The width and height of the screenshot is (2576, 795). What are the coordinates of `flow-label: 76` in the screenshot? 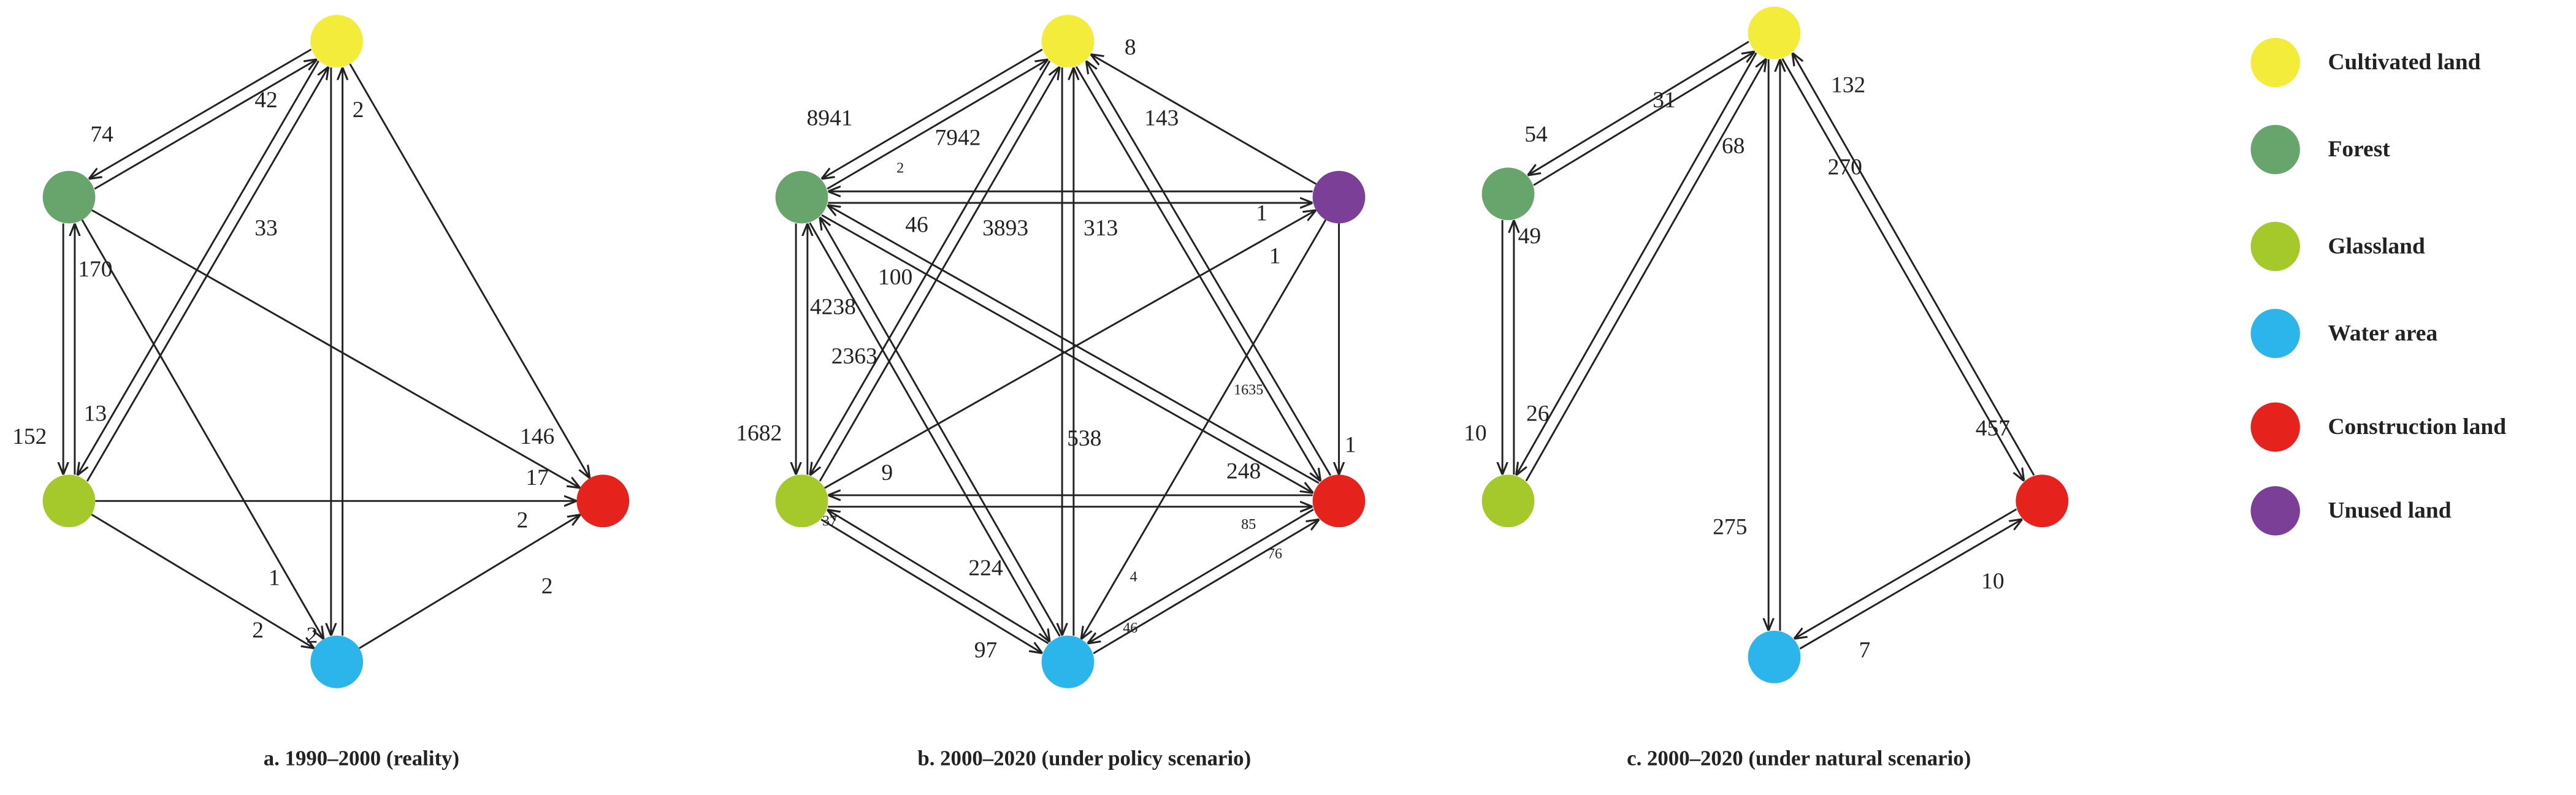 It's located at (1274, 554).